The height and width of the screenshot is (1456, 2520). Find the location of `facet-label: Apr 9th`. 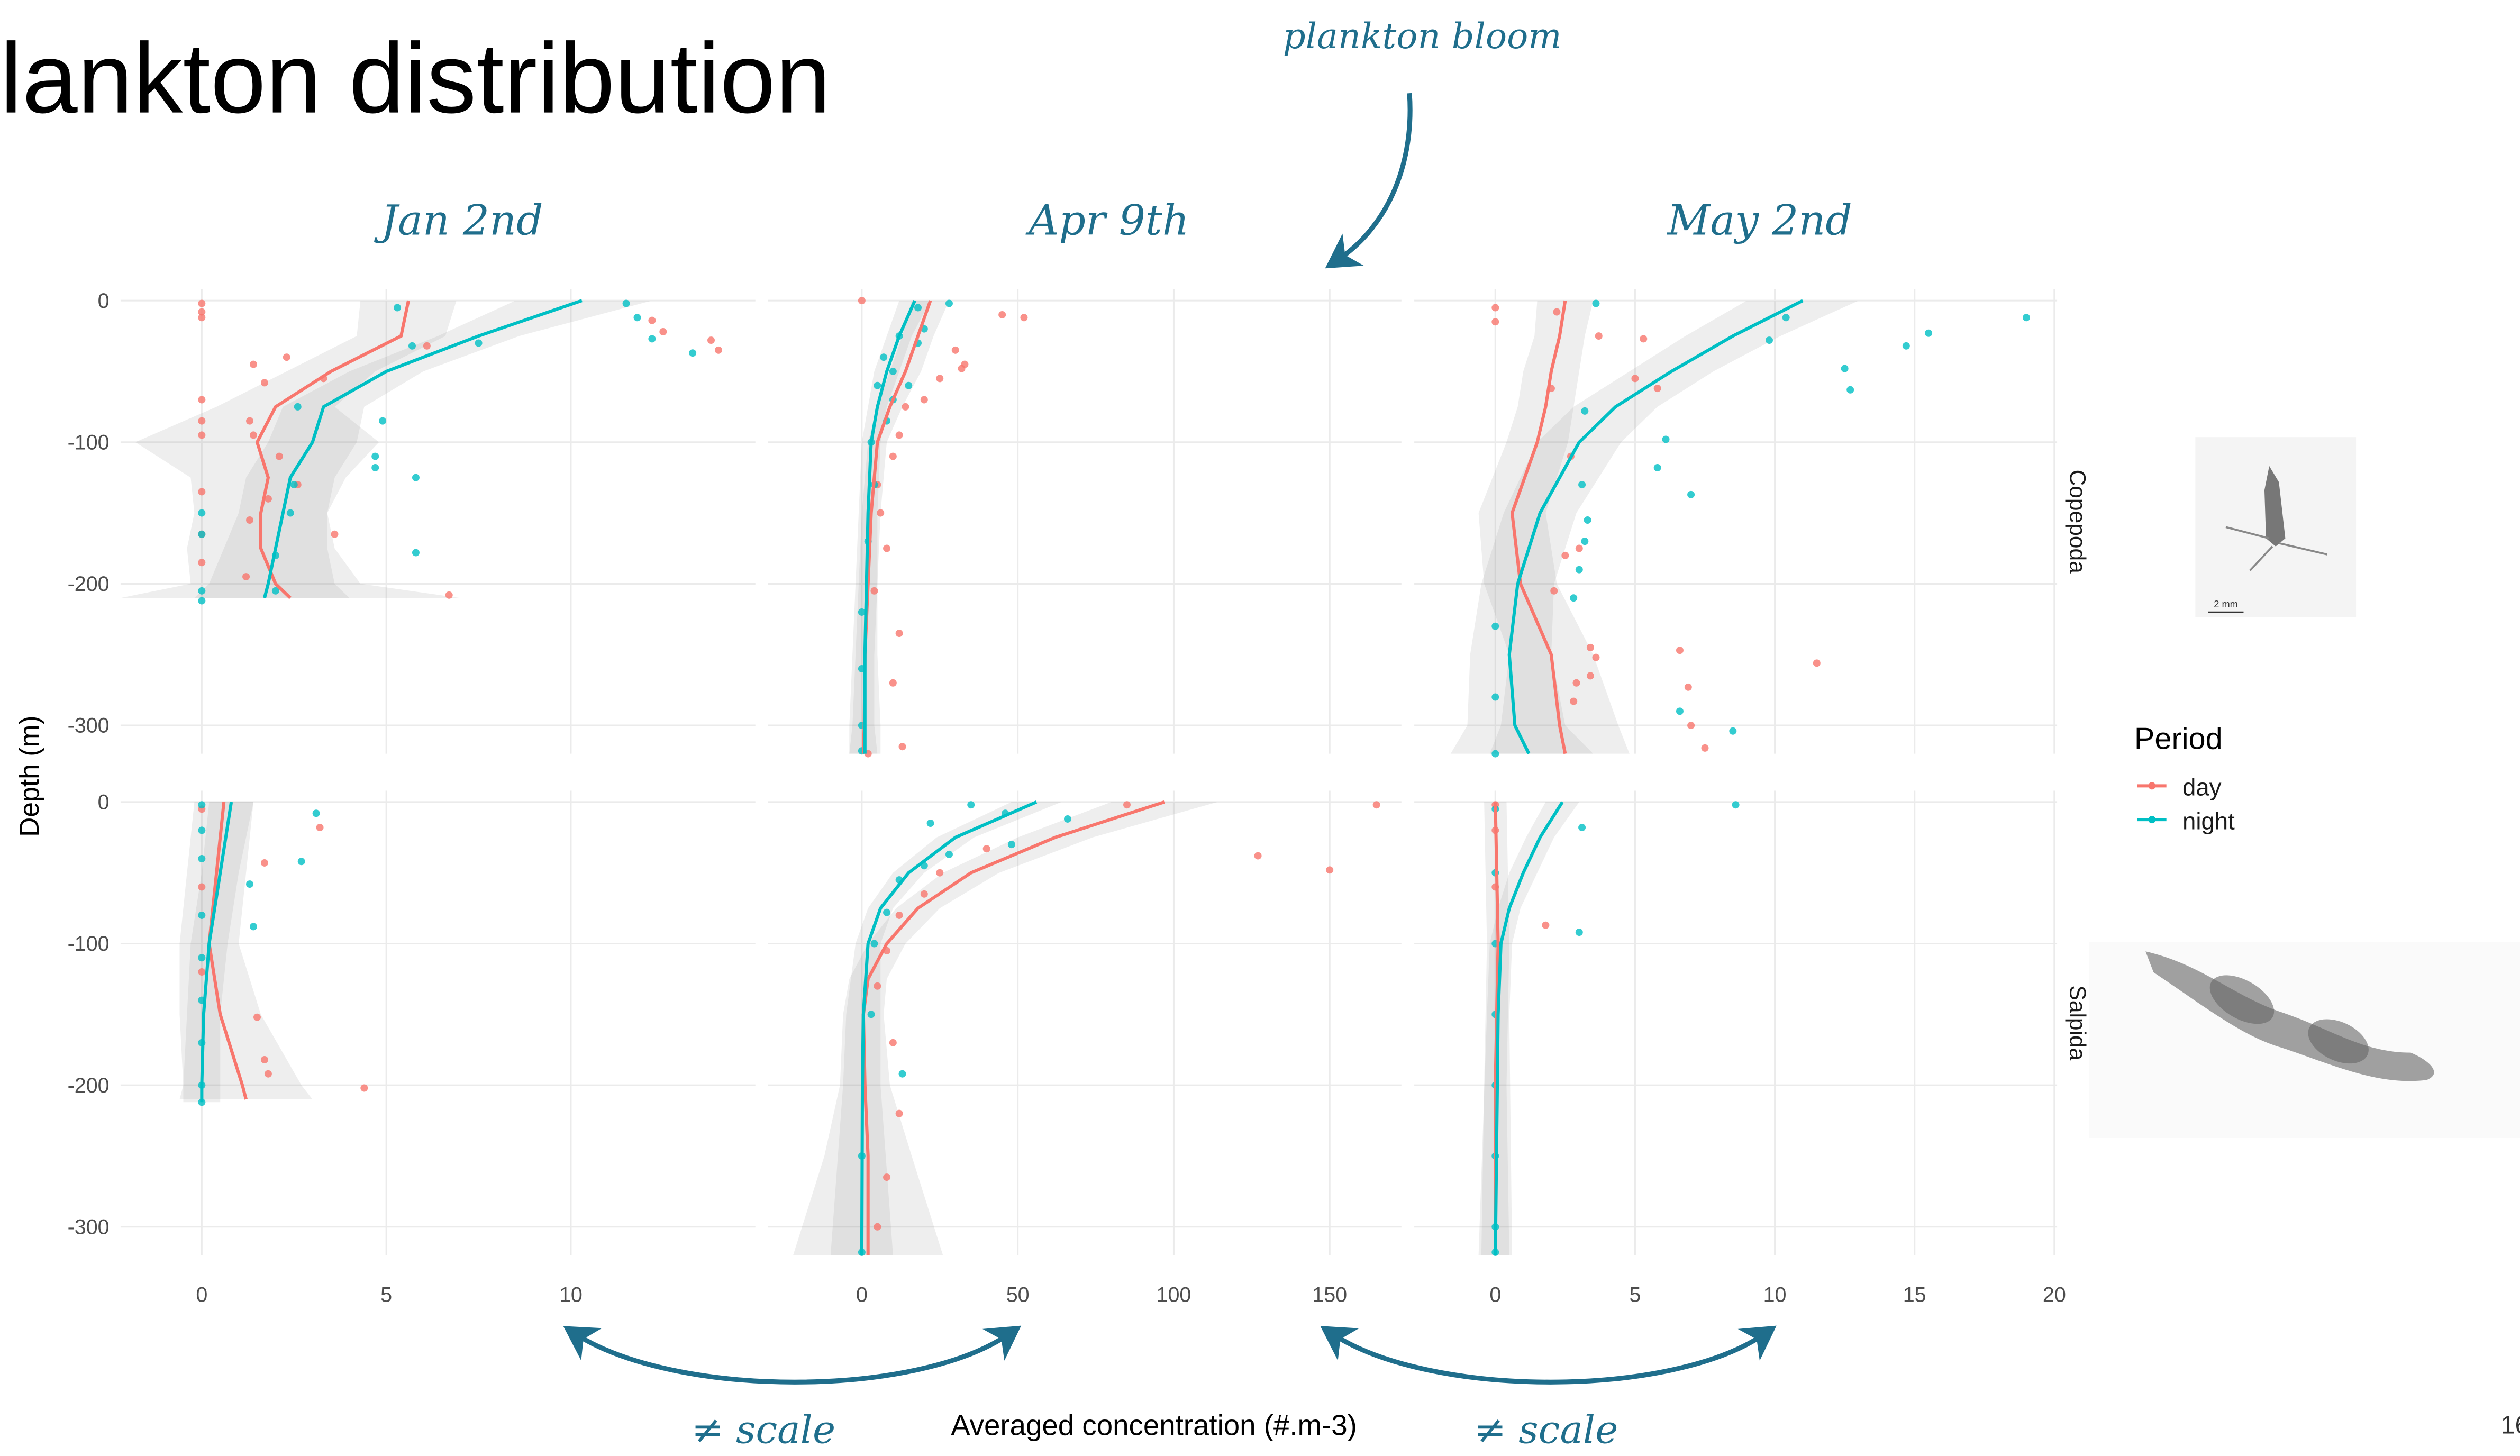

facet-label: Apr 9th is located at coordinates (1107, 220).